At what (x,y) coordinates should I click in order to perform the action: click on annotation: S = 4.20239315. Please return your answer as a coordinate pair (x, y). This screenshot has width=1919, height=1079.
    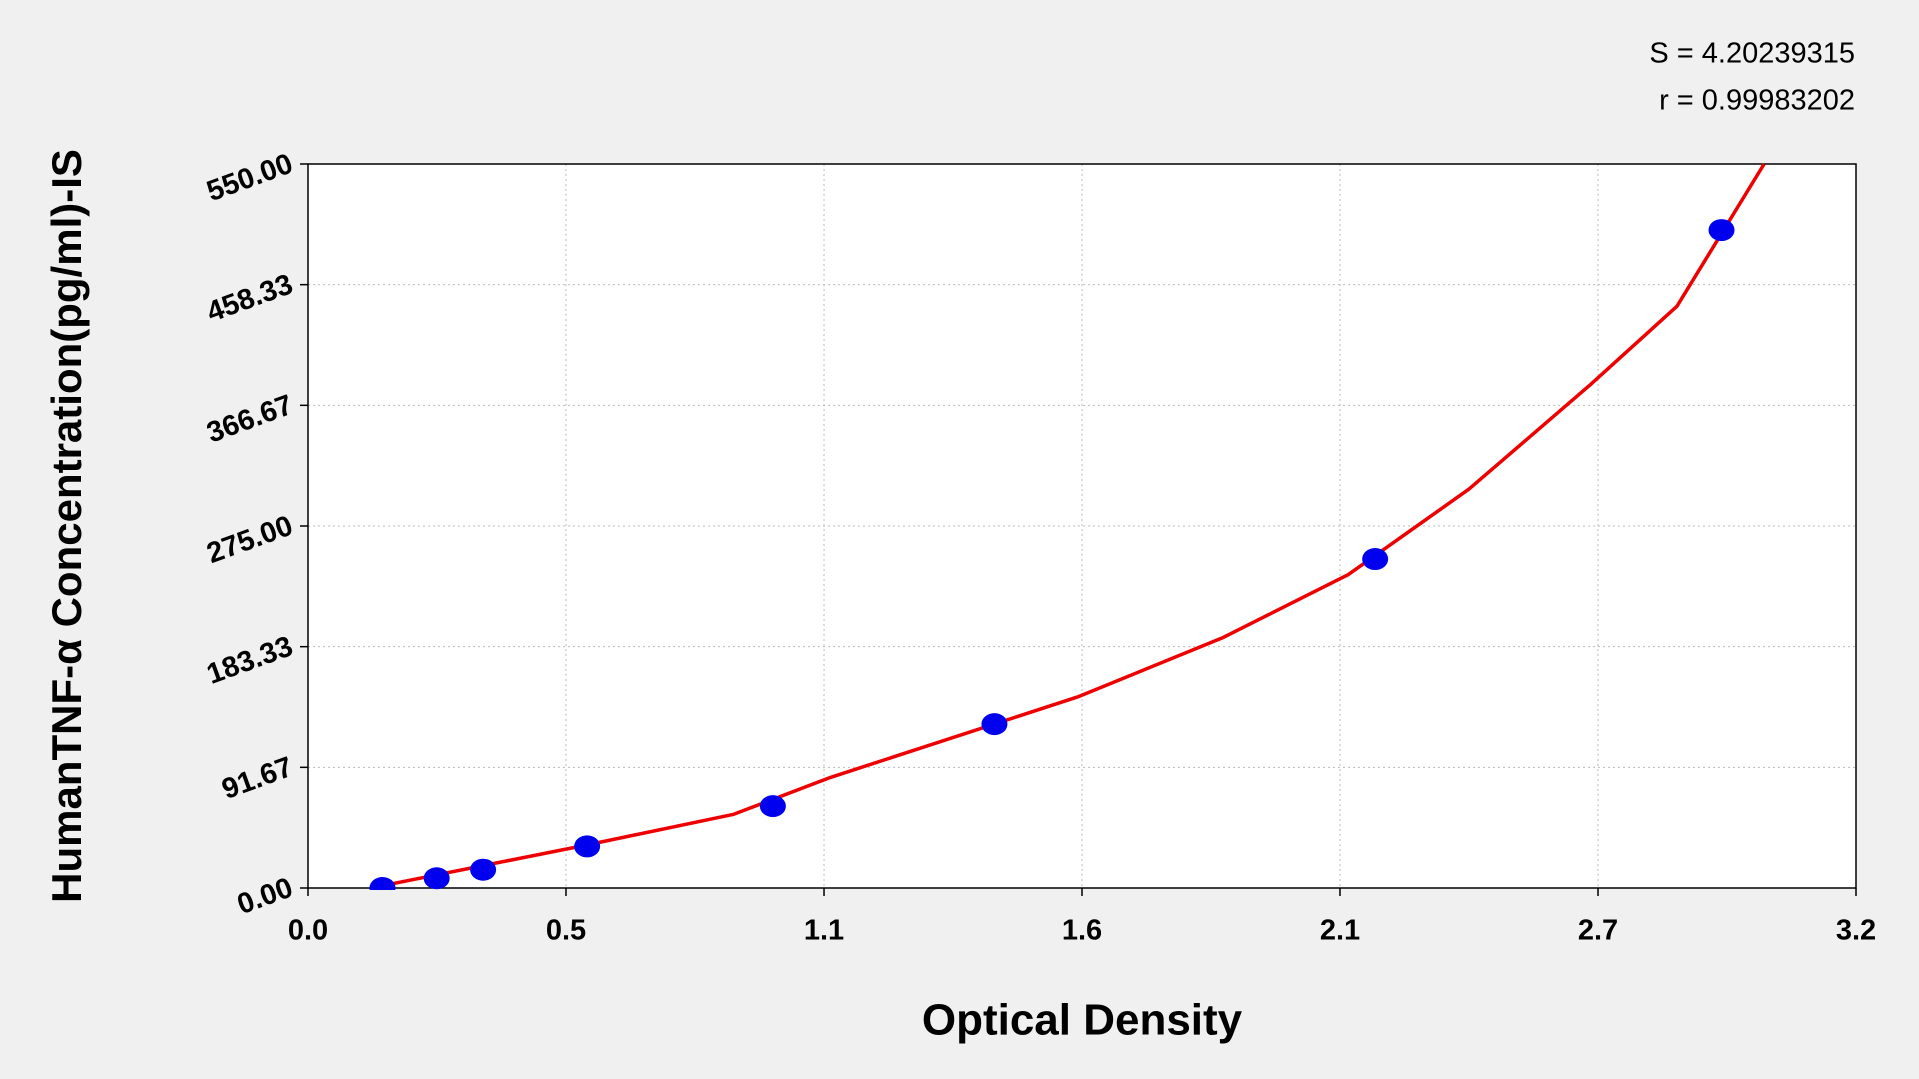
    Looking at the image, I should click on (1752, 54).